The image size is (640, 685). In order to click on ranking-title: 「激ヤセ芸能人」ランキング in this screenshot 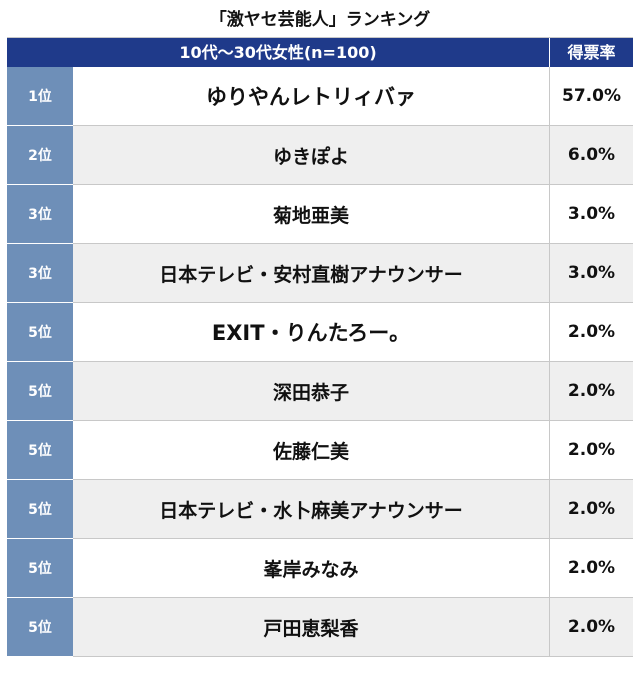, I will do `click(320, 20)`.